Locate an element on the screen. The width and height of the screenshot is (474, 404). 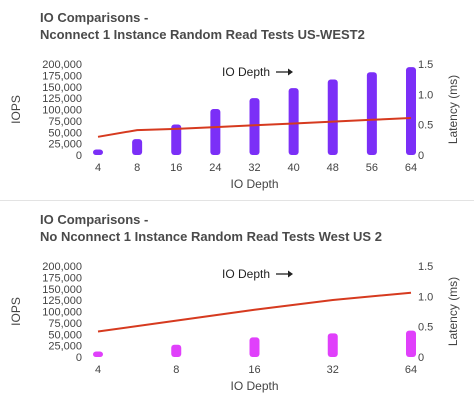
x-tick-label: 40 is located at coordinates (294, 168).